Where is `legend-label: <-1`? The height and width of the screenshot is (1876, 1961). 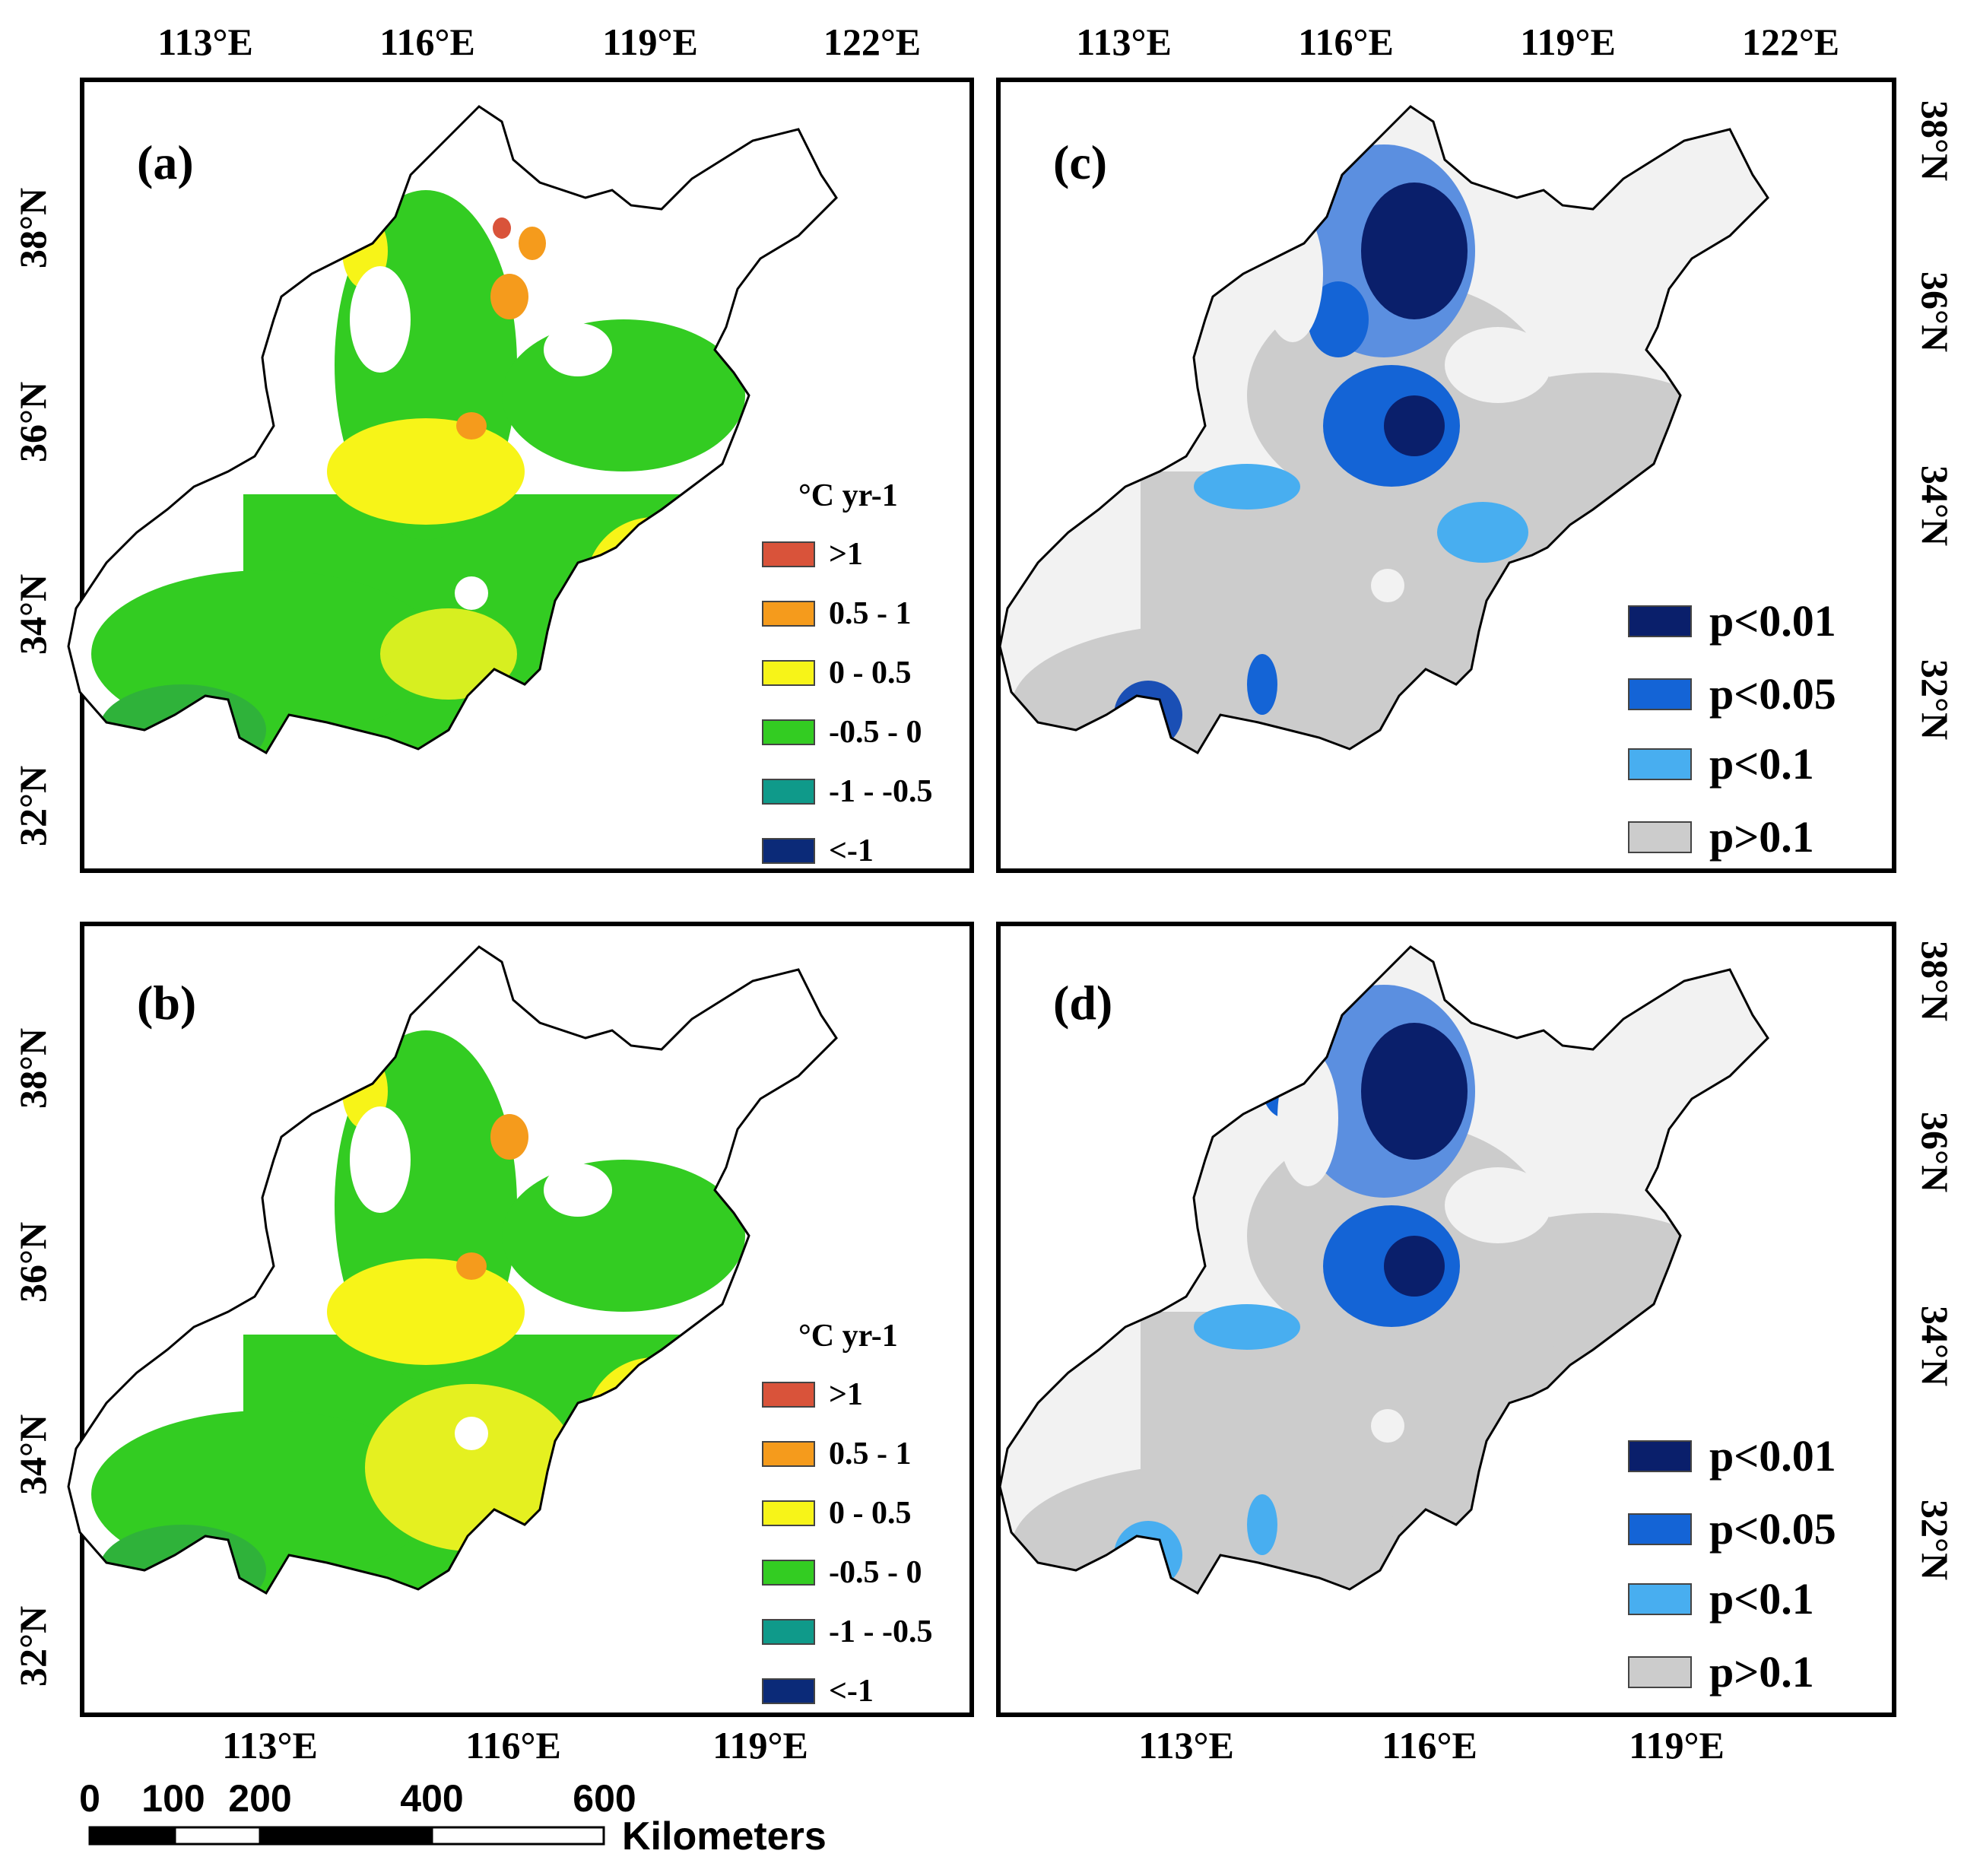 legend-label: <-1 is located at coordinates (852, 850).